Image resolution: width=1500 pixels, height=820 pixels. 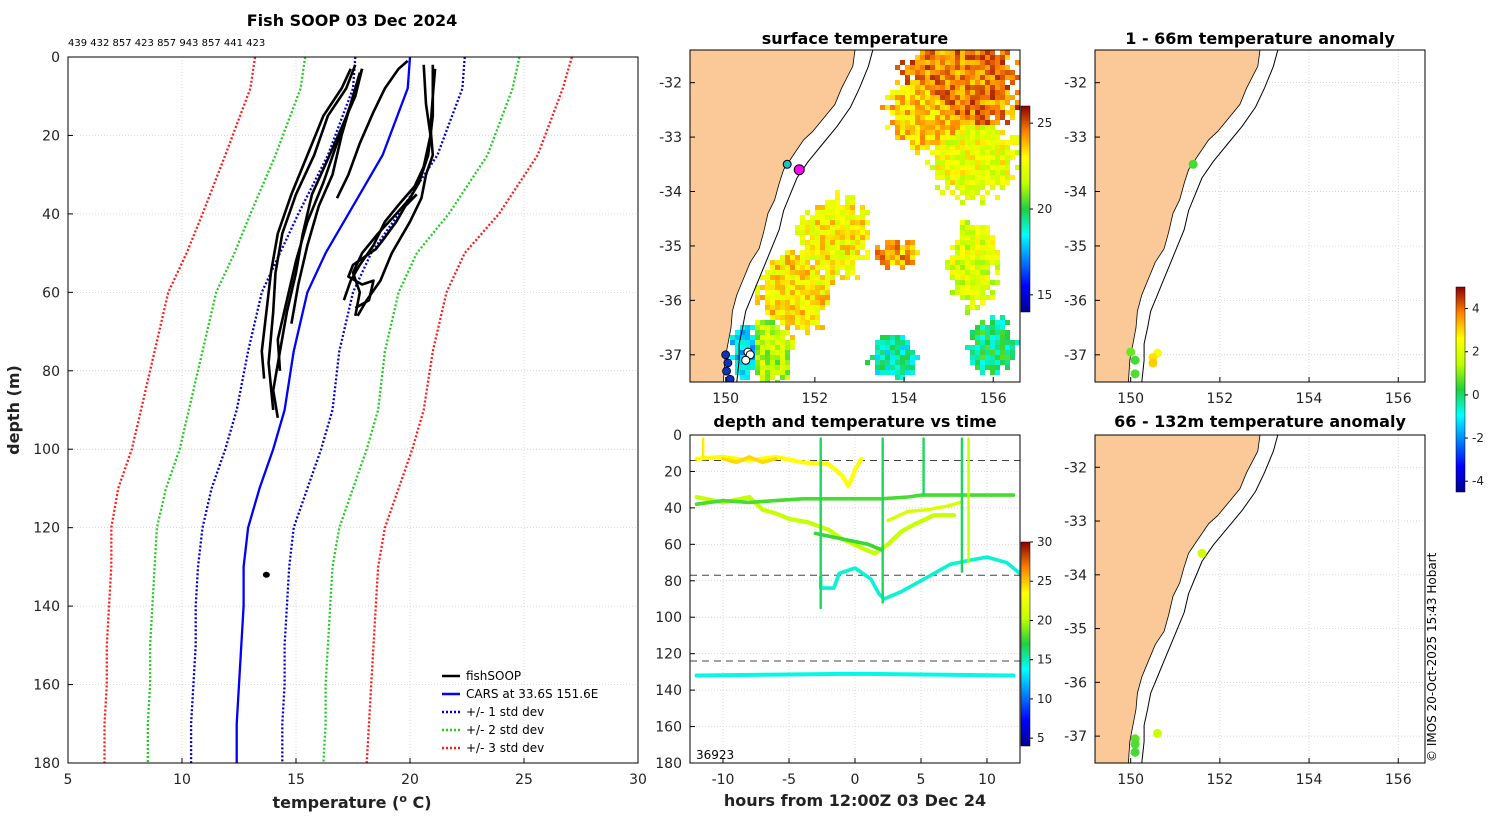 What do you see at coordinates (855, 674) in the screenshot?
I see `series-deep-132m` at bounding box center [855, 674].